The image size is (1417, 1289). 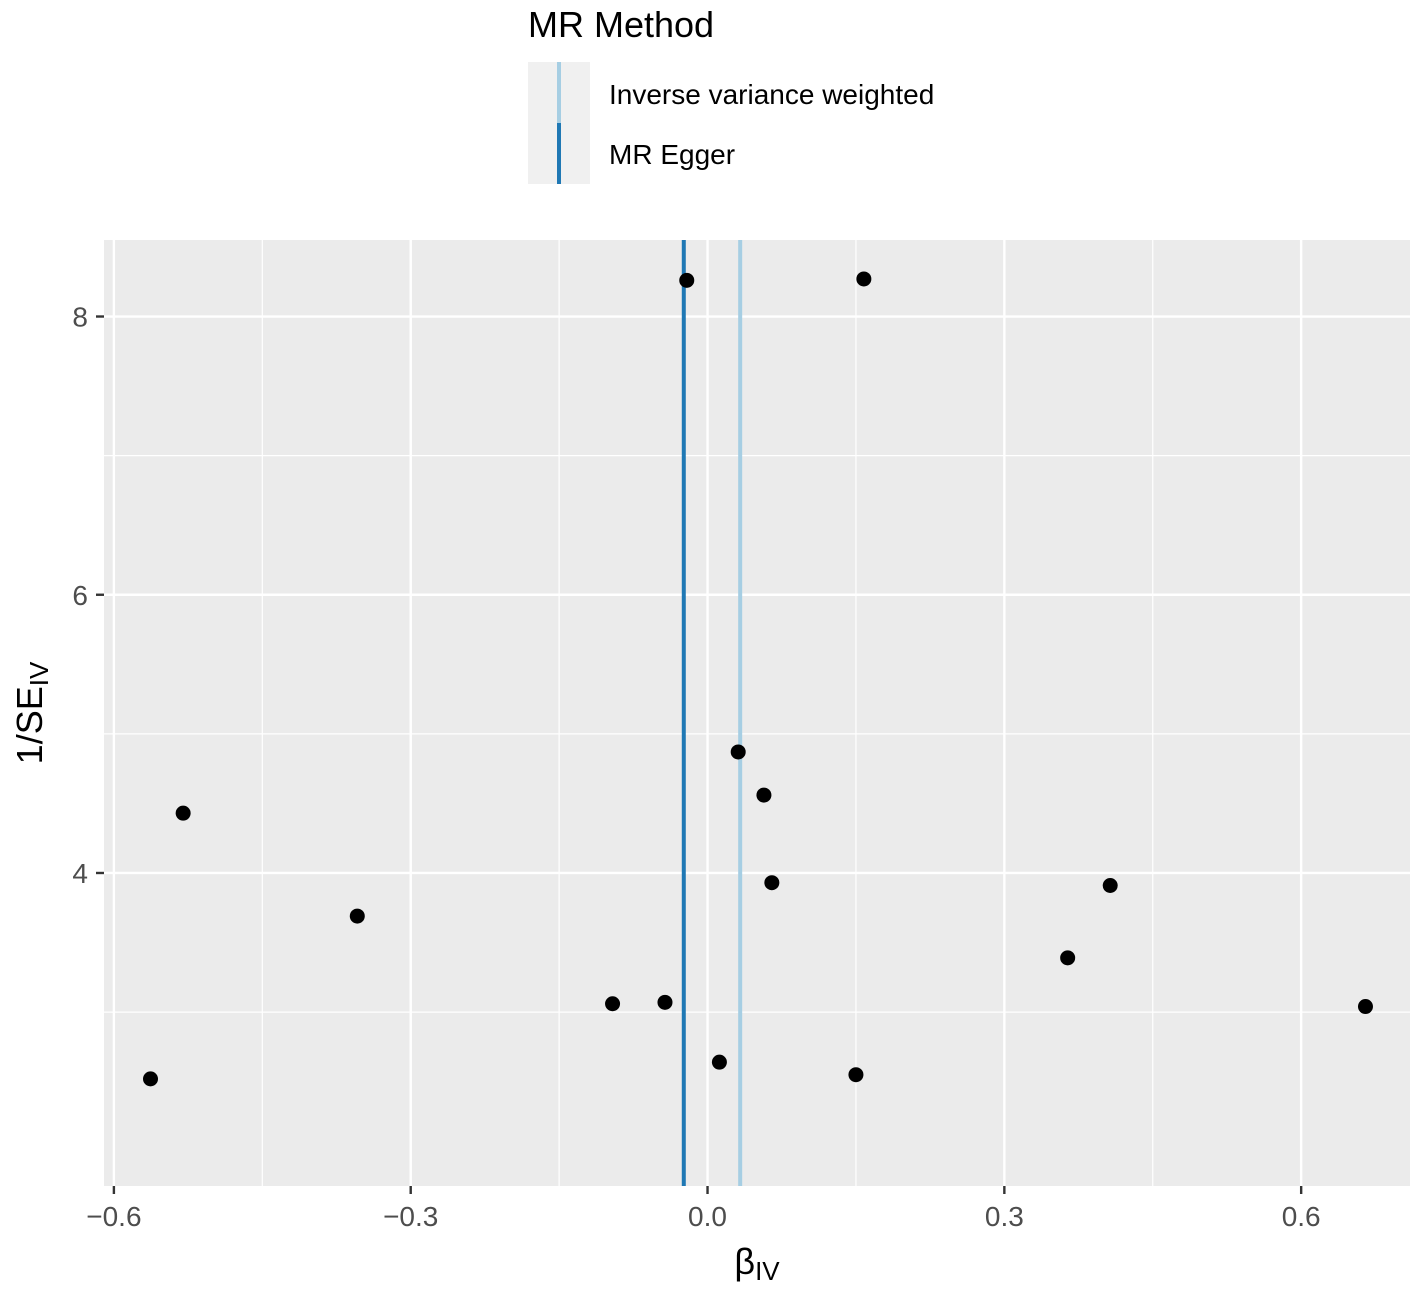 What do you see at coordinates (80, 595) in the screenshot?
I see `y-tick-label: 6` at bounding box center [80, 595].